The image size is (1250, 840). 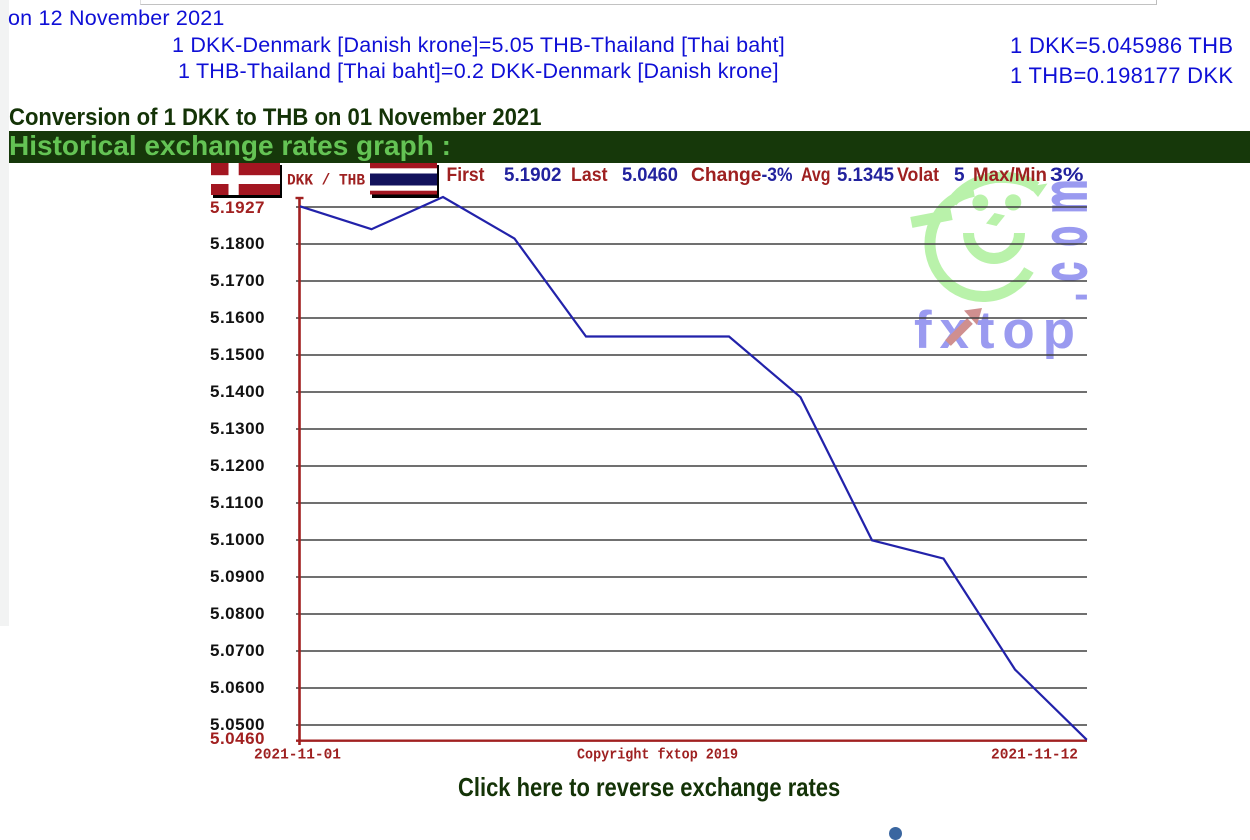 What do you see at coordinates (533, 175) in the screenshot?
I see `svg-text: 5.1902` at bounding box center [533, 175].